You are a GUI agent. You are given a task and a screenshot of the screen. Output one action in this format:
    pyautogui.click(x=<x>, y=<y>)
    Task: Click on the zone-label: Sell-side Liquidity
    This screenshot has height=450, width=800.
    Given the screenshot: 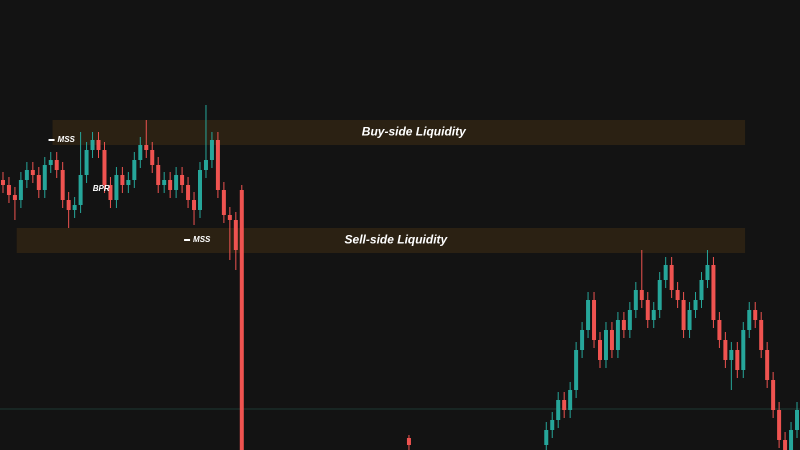 What is the action you would take?
    pyautogui.click(x=397, y=240)
    